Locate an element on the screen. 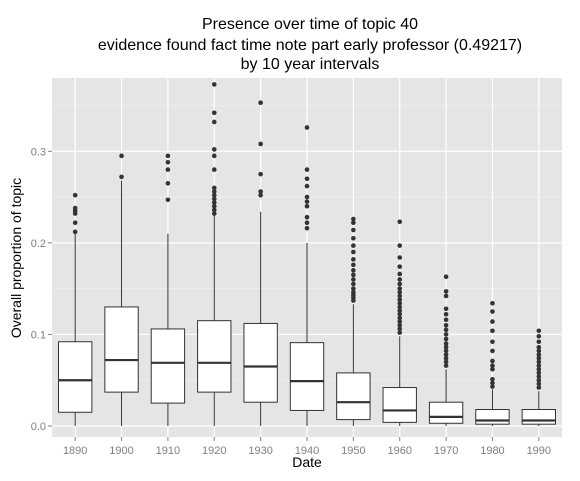 This screenshot has height=481, width=580. x-tick-label: 1930 is located at coordinates (260, 451).